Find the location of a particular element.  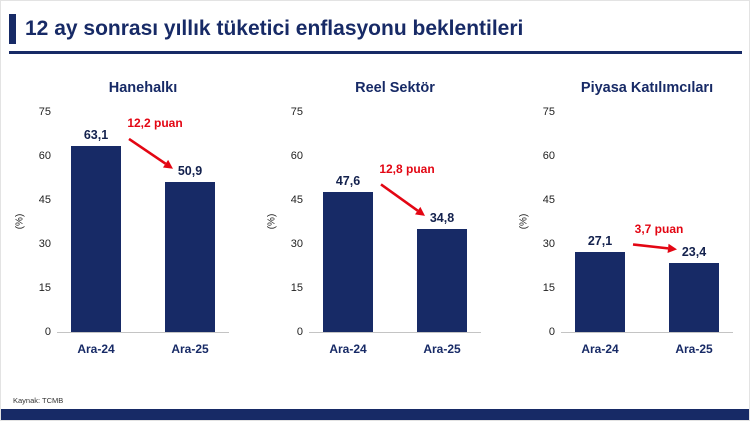

chart-title: Hanehalkı is located at coordinates (143, 87).